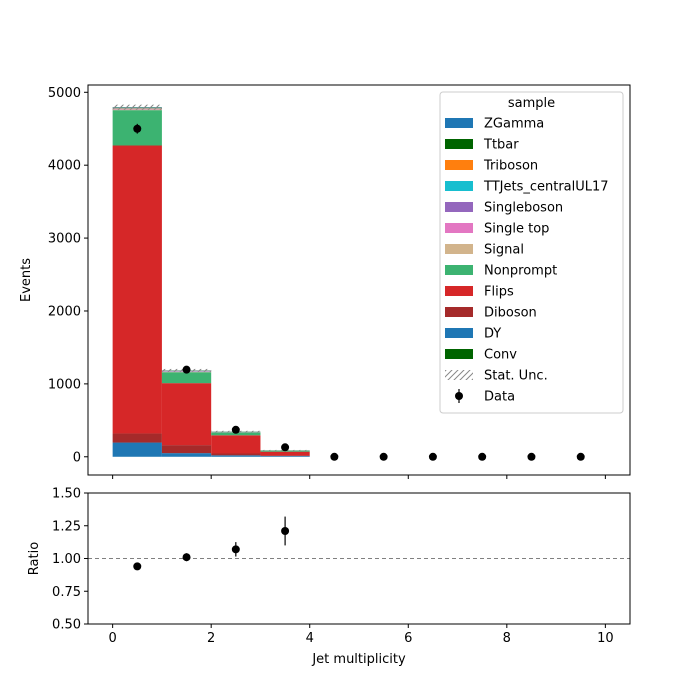  I want to click on ratio-points, so click(211, 543).